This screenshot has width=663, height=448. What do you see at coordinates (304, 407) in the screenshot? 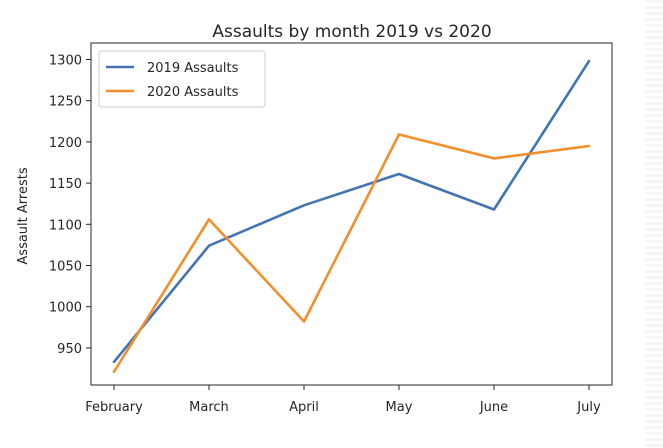
I see `x-tick-label: April` at bounding box center [304, 407].